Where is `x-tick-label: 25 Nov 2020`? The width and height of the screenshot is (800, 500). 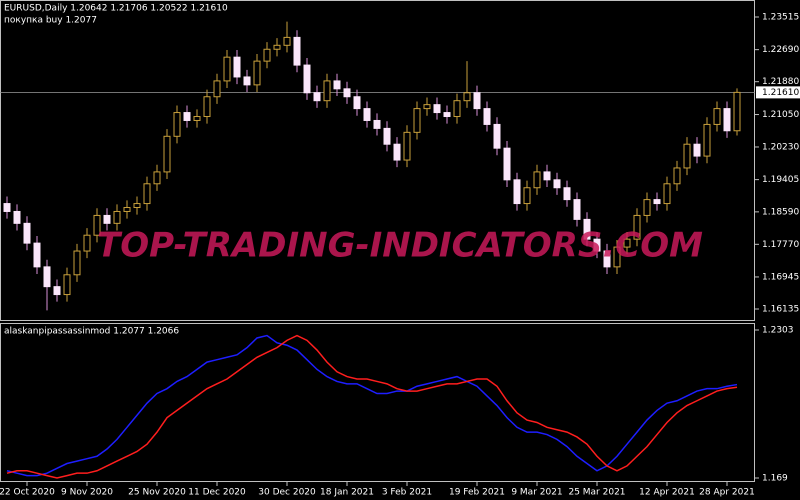
x-tick-label: 25 Nov 2020 is located at coordinates (157, 493).